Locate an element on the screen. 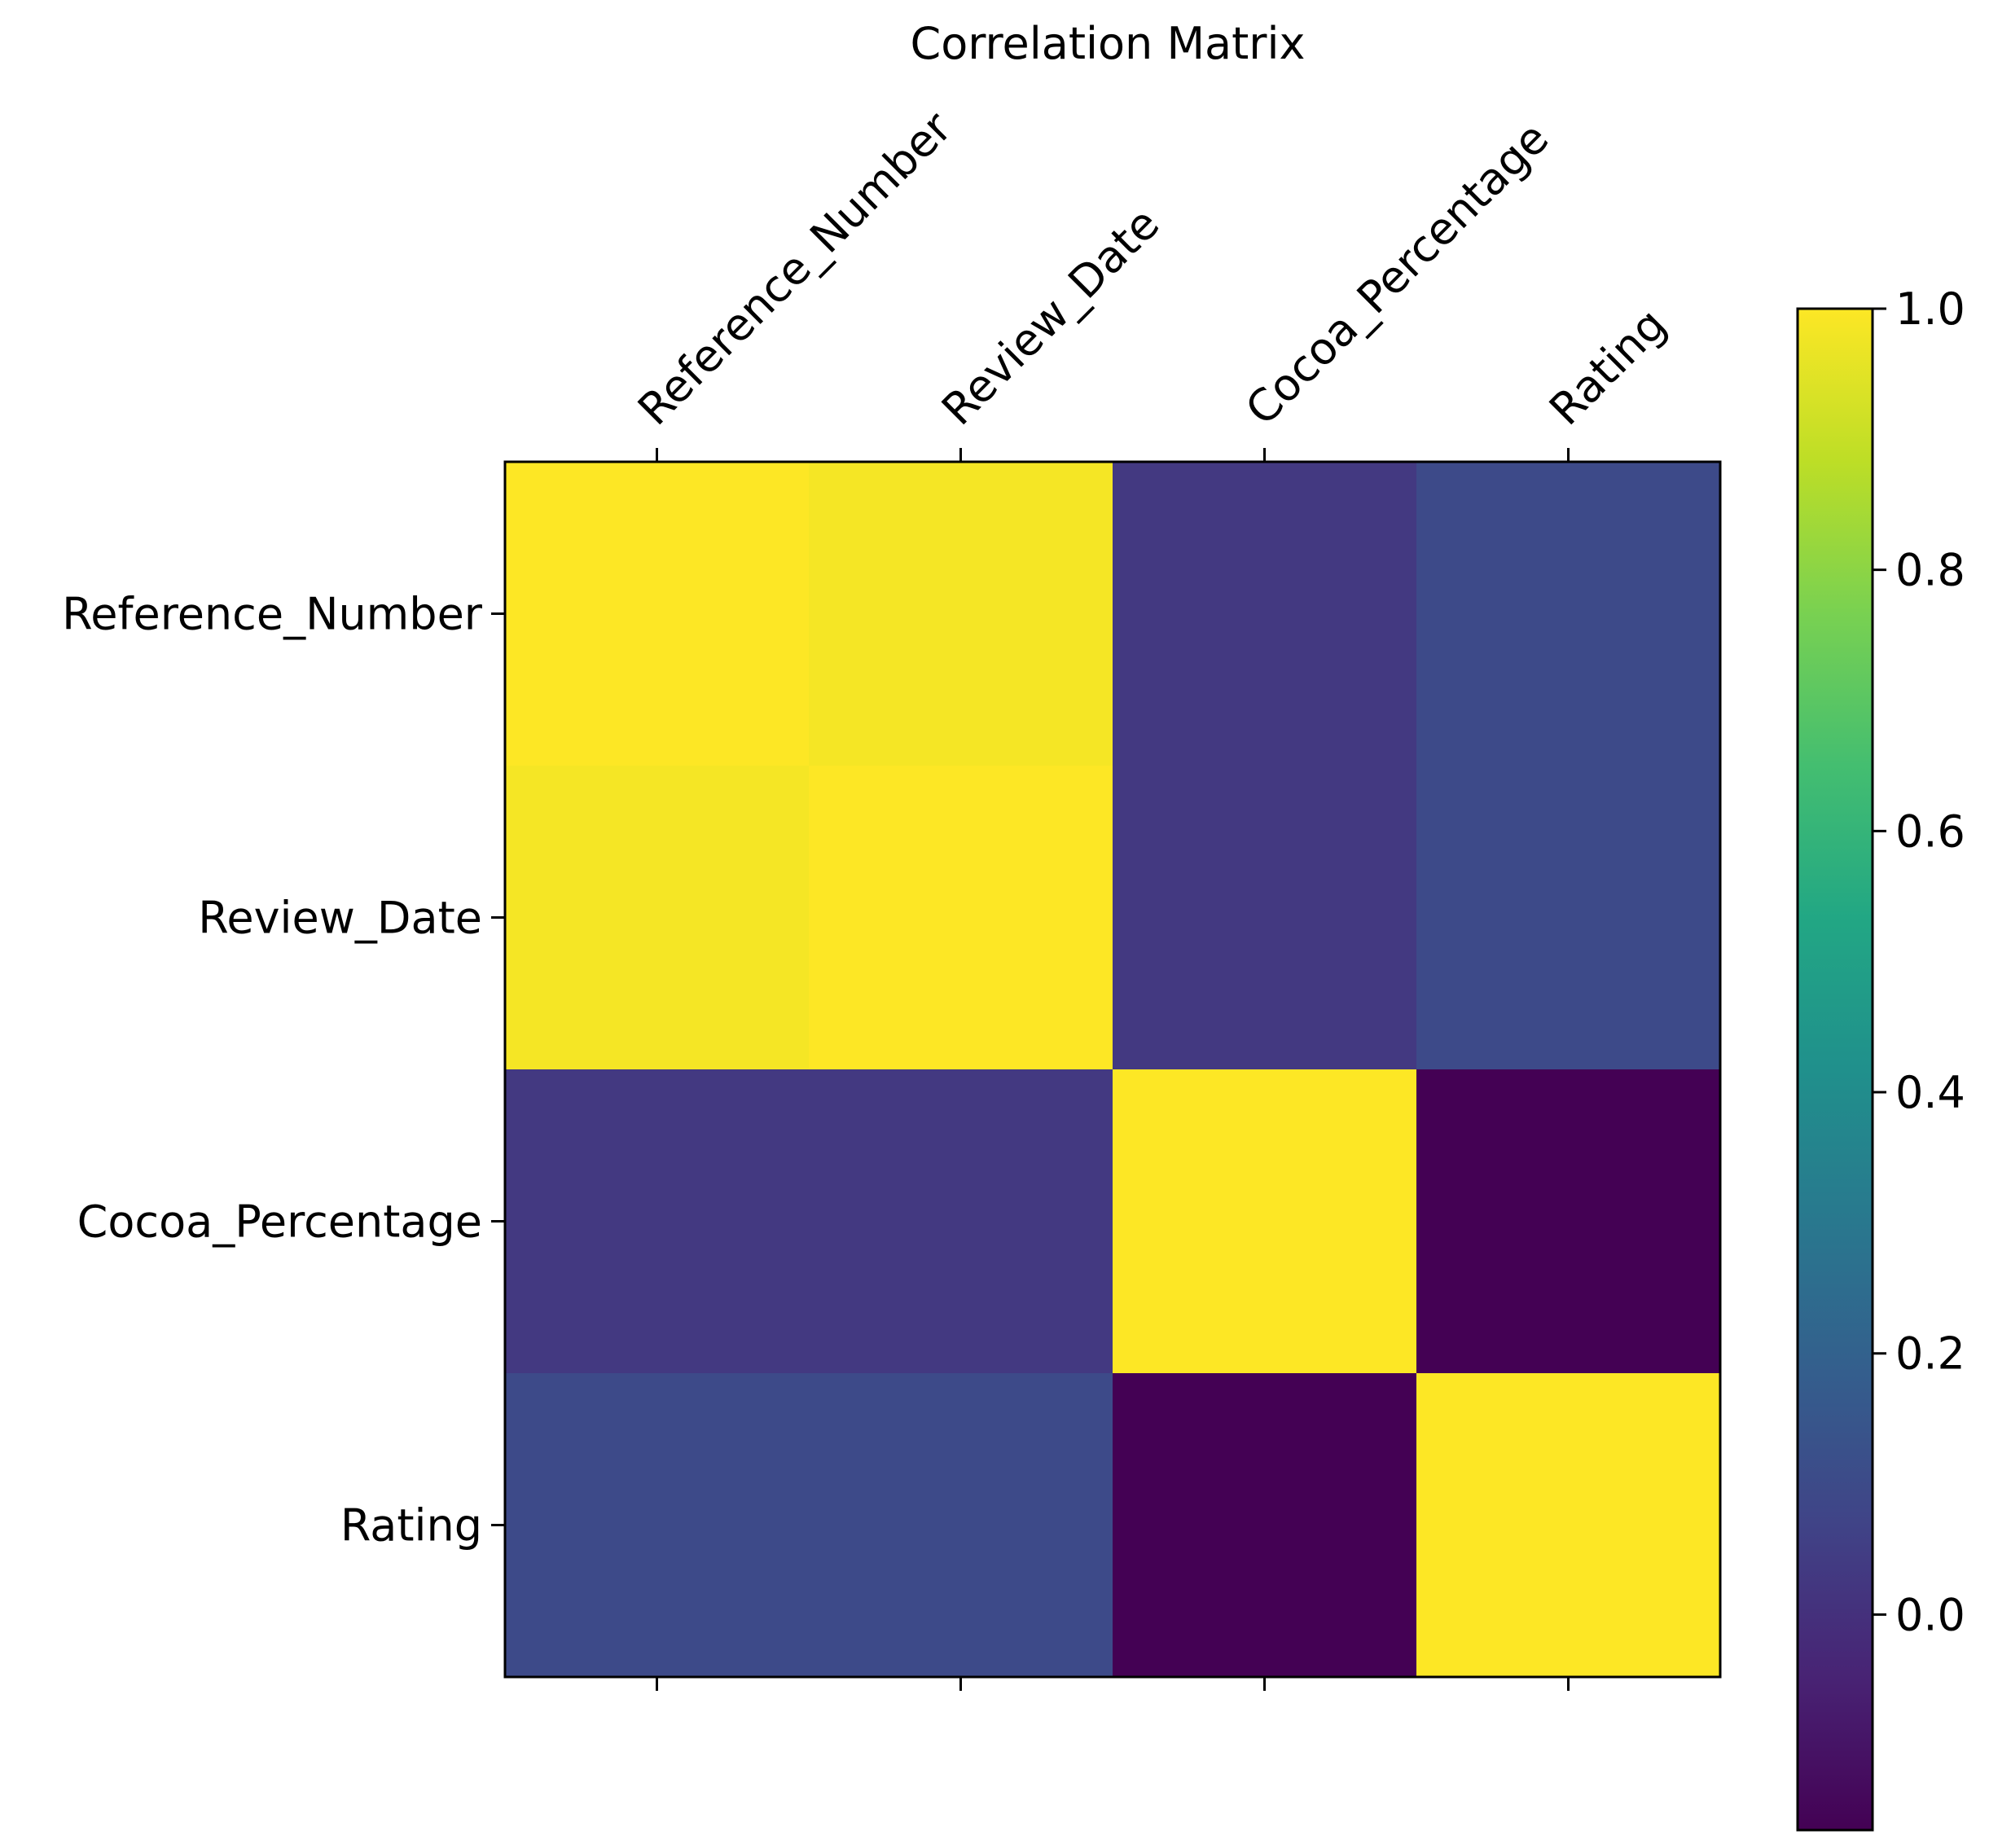 This screenshot has height=1848, width=1989. colorbar-tick-label-2: 0.4 is located at coordinates (1930, 1093).